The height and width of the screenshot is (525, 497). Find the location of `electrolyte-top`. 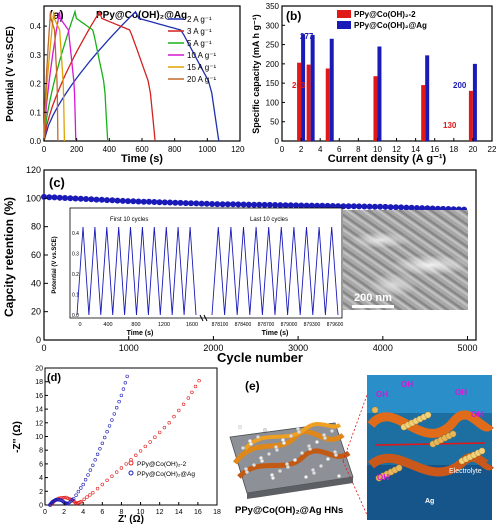

electrolyte-top is located at coordinates (429, 394).